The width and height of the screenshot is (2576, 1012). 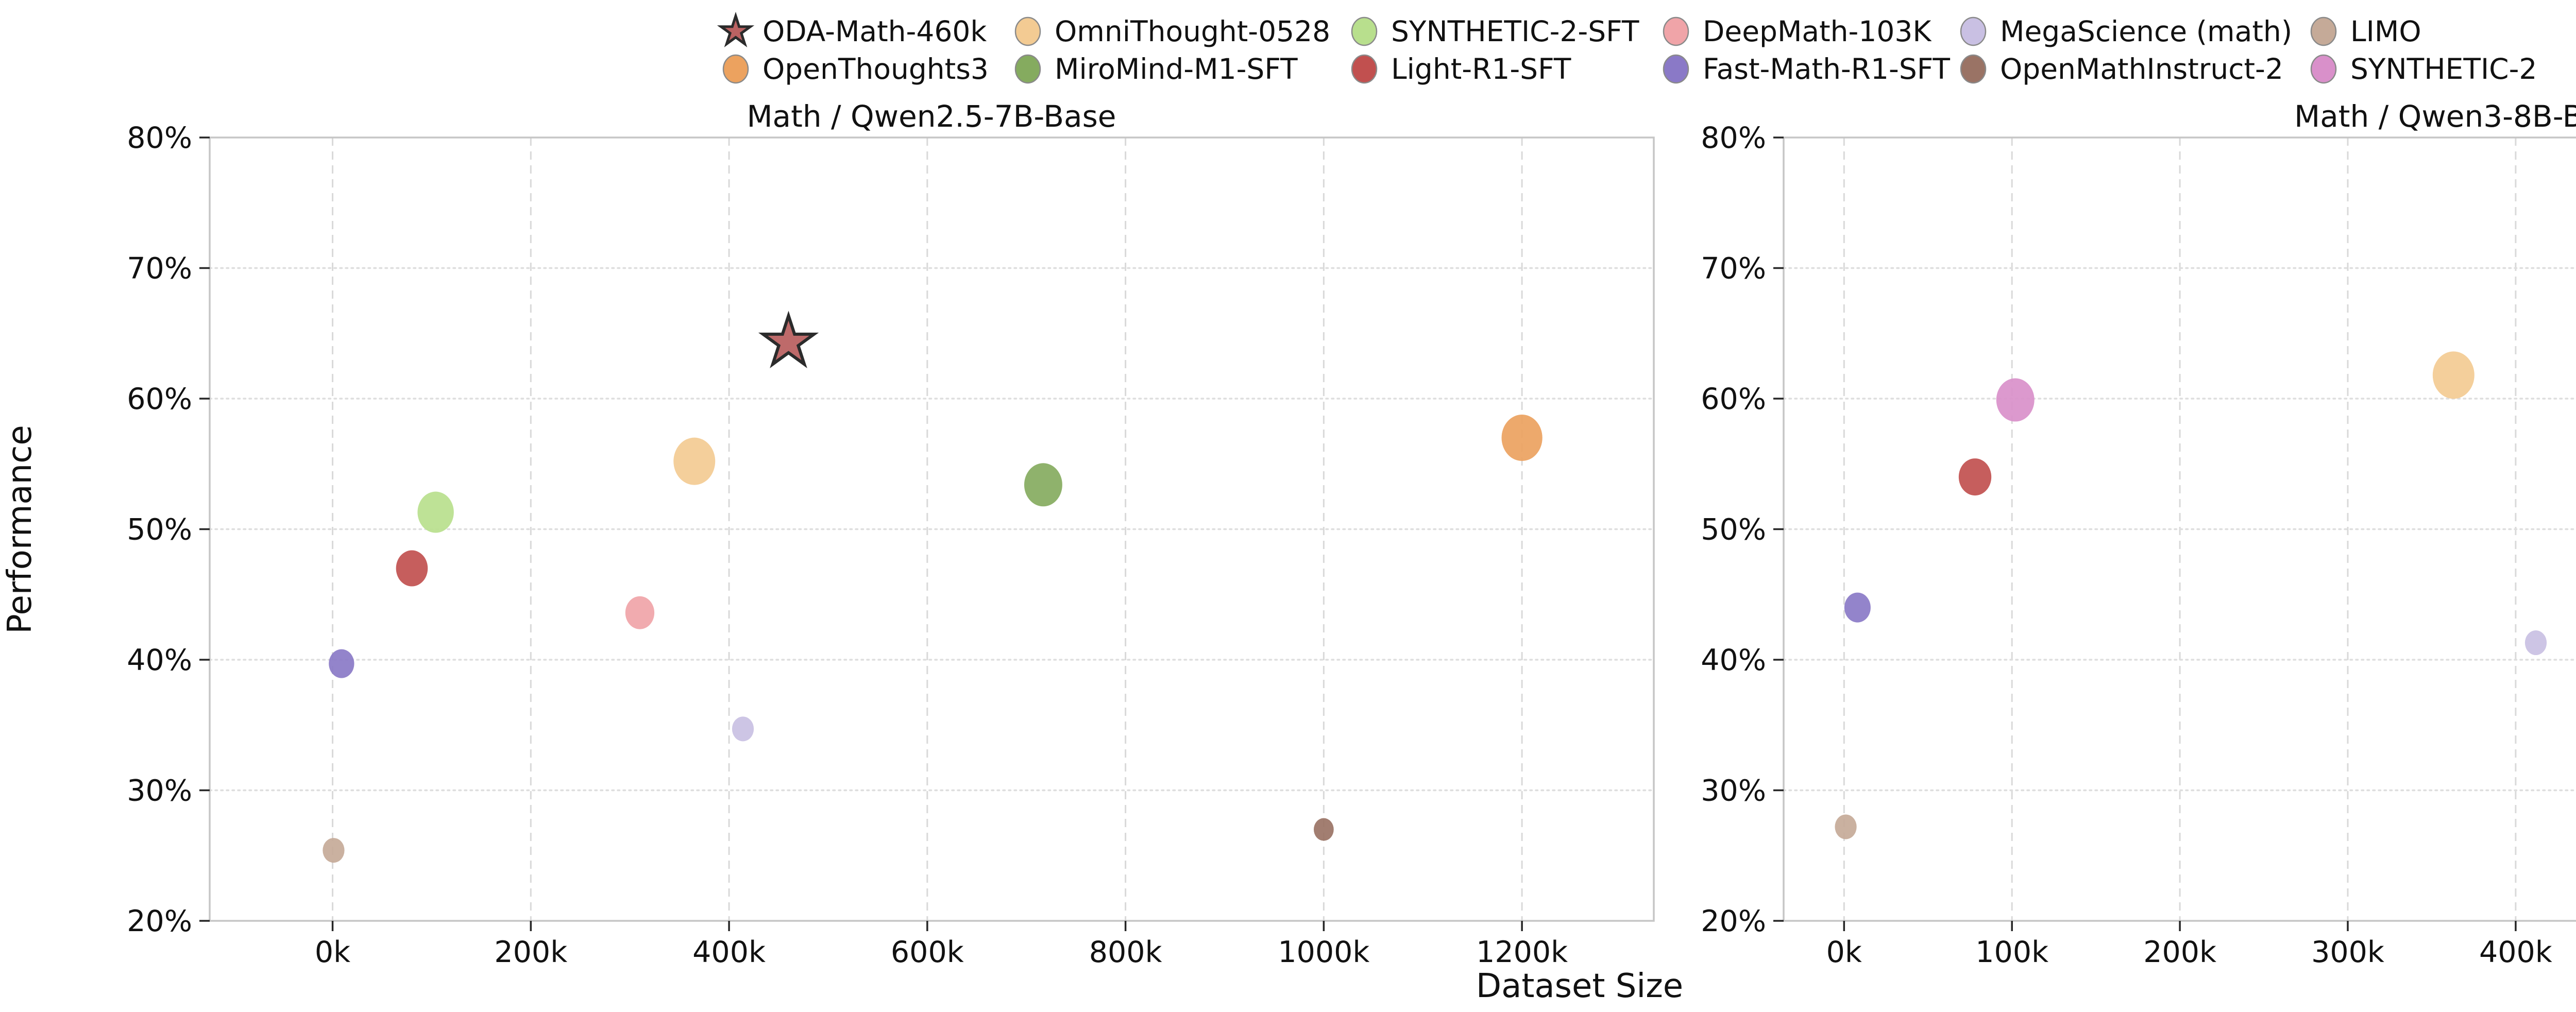 I want to click on legend-item: DeepMath-103K, so click(x=1797, y=32).